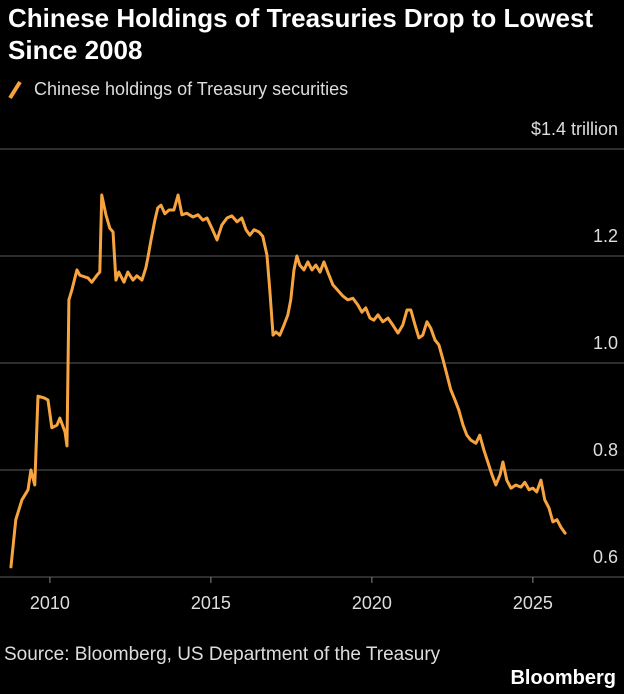 The width and height of the screenshot is (624, 694). What do you see at coordinates (15, 90) in the screenshot?
I see `legend-swatch` at bounding box center [15, 90].